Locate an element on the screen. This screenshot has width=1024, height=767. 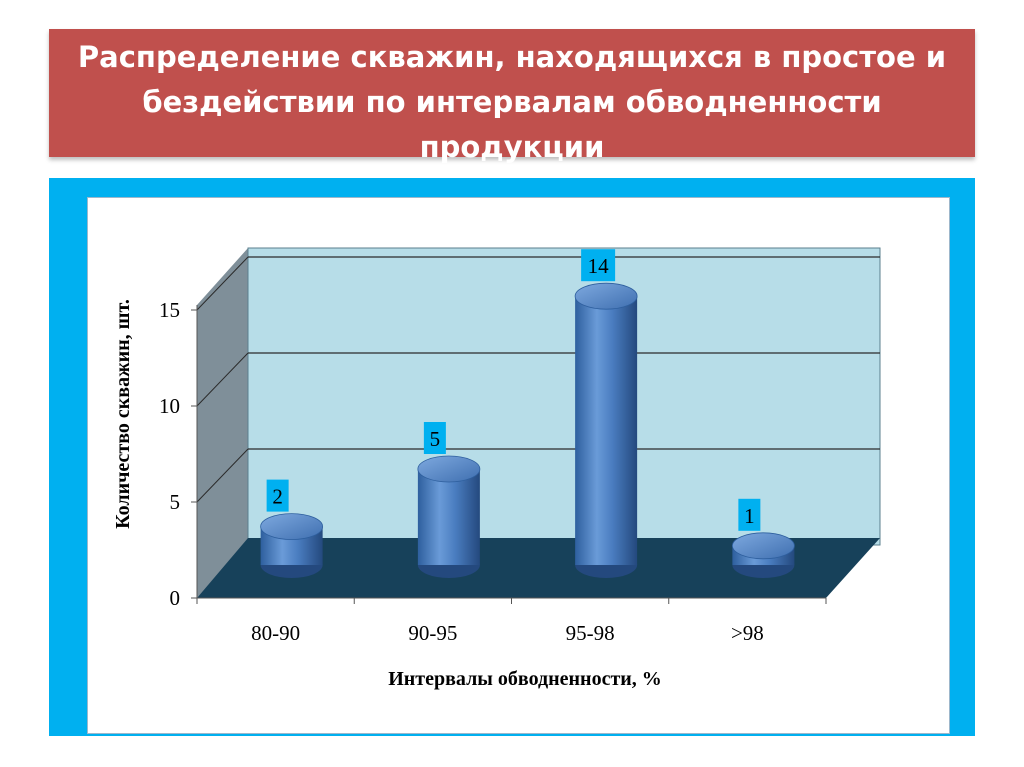
data-label: 14 is located at coordinates (599, 266).